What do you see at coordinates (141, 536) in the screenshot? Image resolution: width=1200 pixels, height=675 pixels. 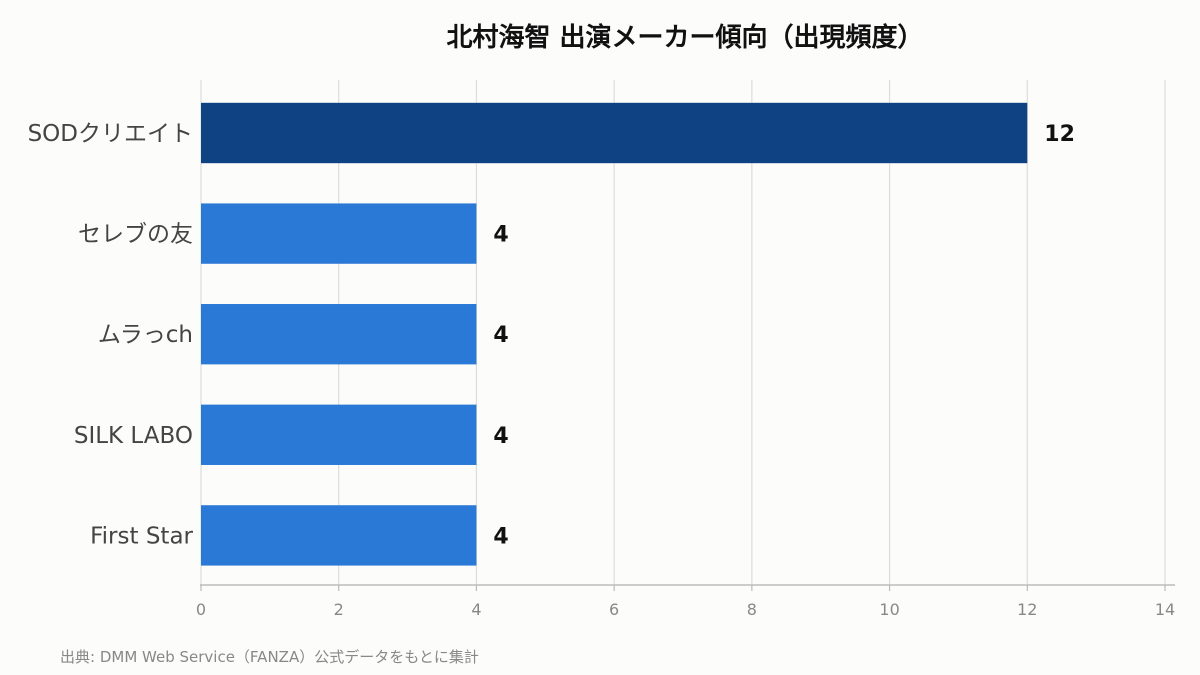 I see `category-label: First Star` at bounding box center [141, 536].